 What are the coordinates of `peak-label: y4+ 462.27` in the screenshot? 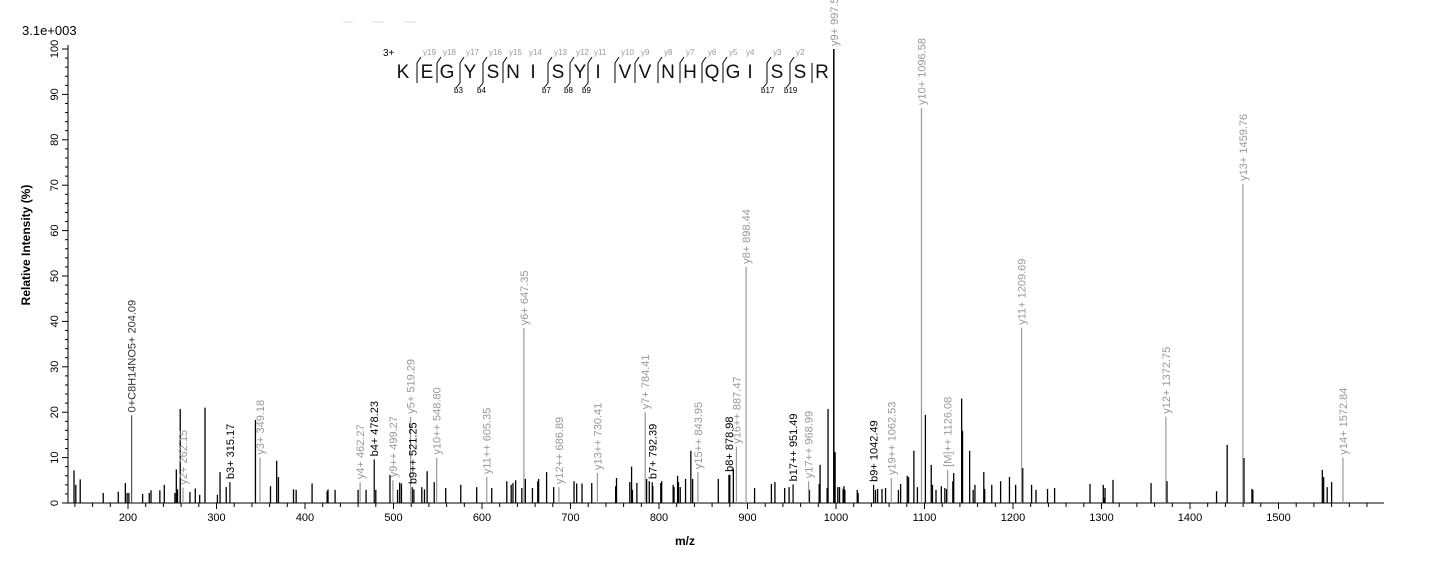 It's located at (361, 451).